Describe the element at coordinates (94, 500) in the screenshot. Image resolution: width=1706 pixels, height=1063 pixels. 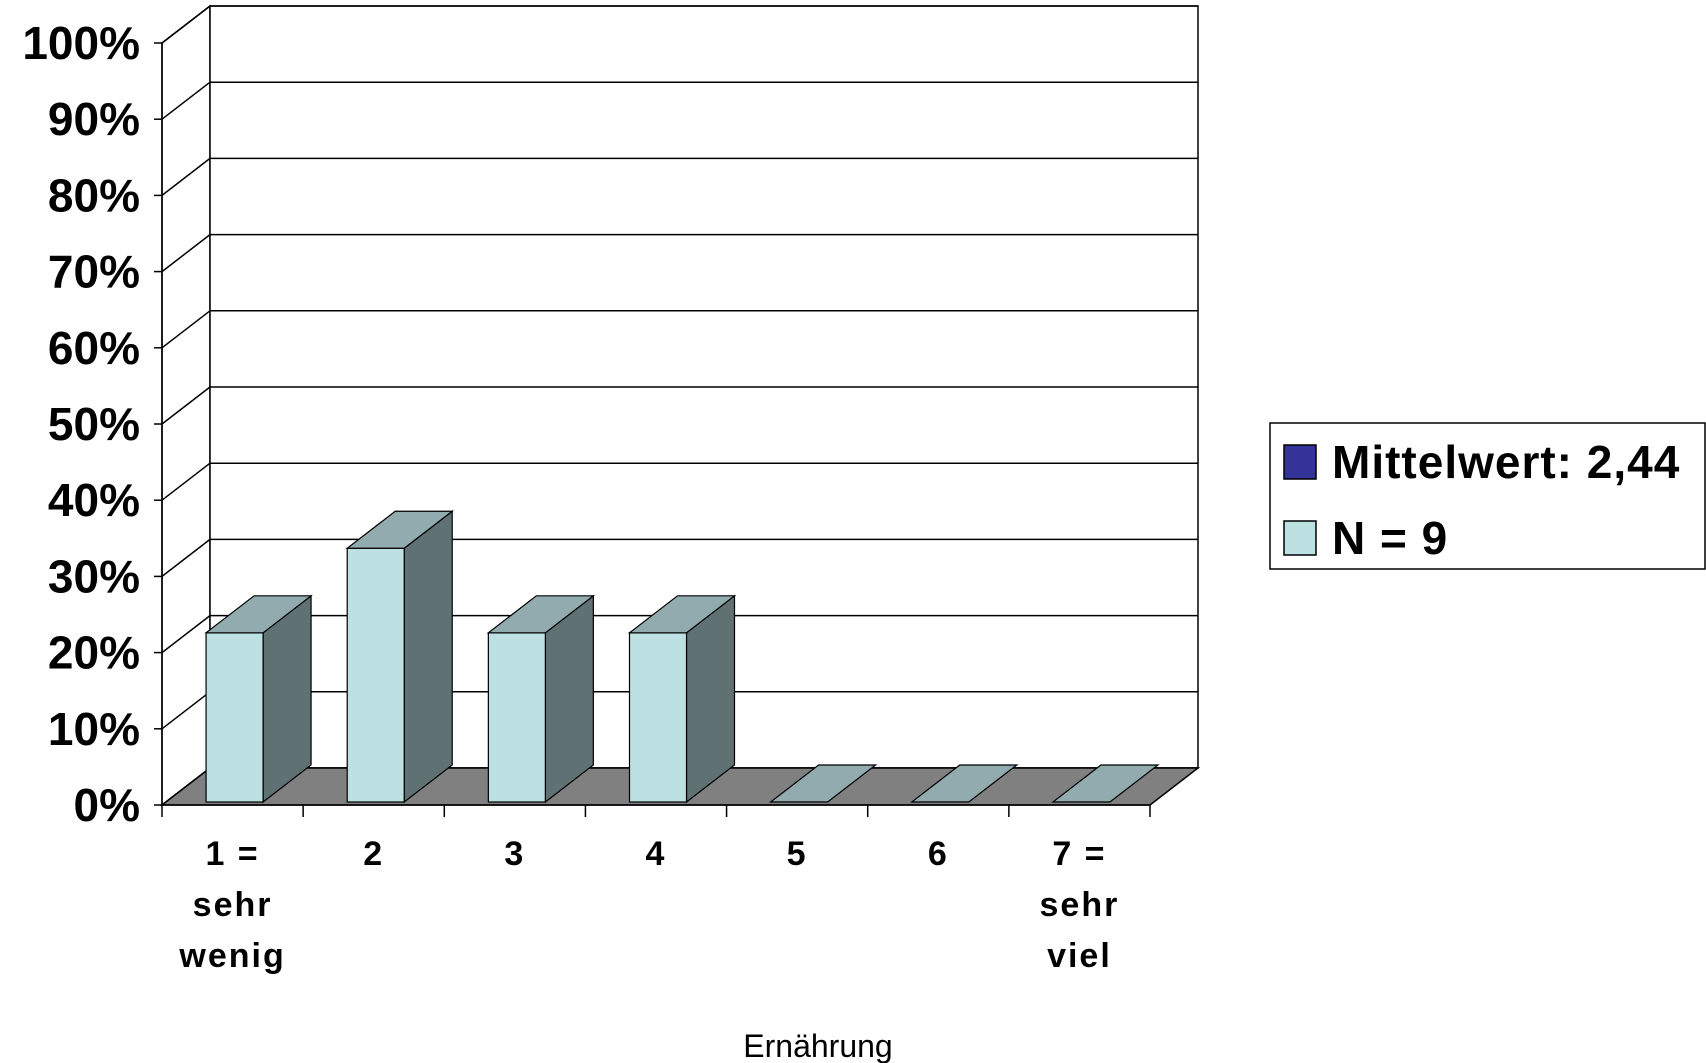
I see `y-tick-label: 40%` at that location.